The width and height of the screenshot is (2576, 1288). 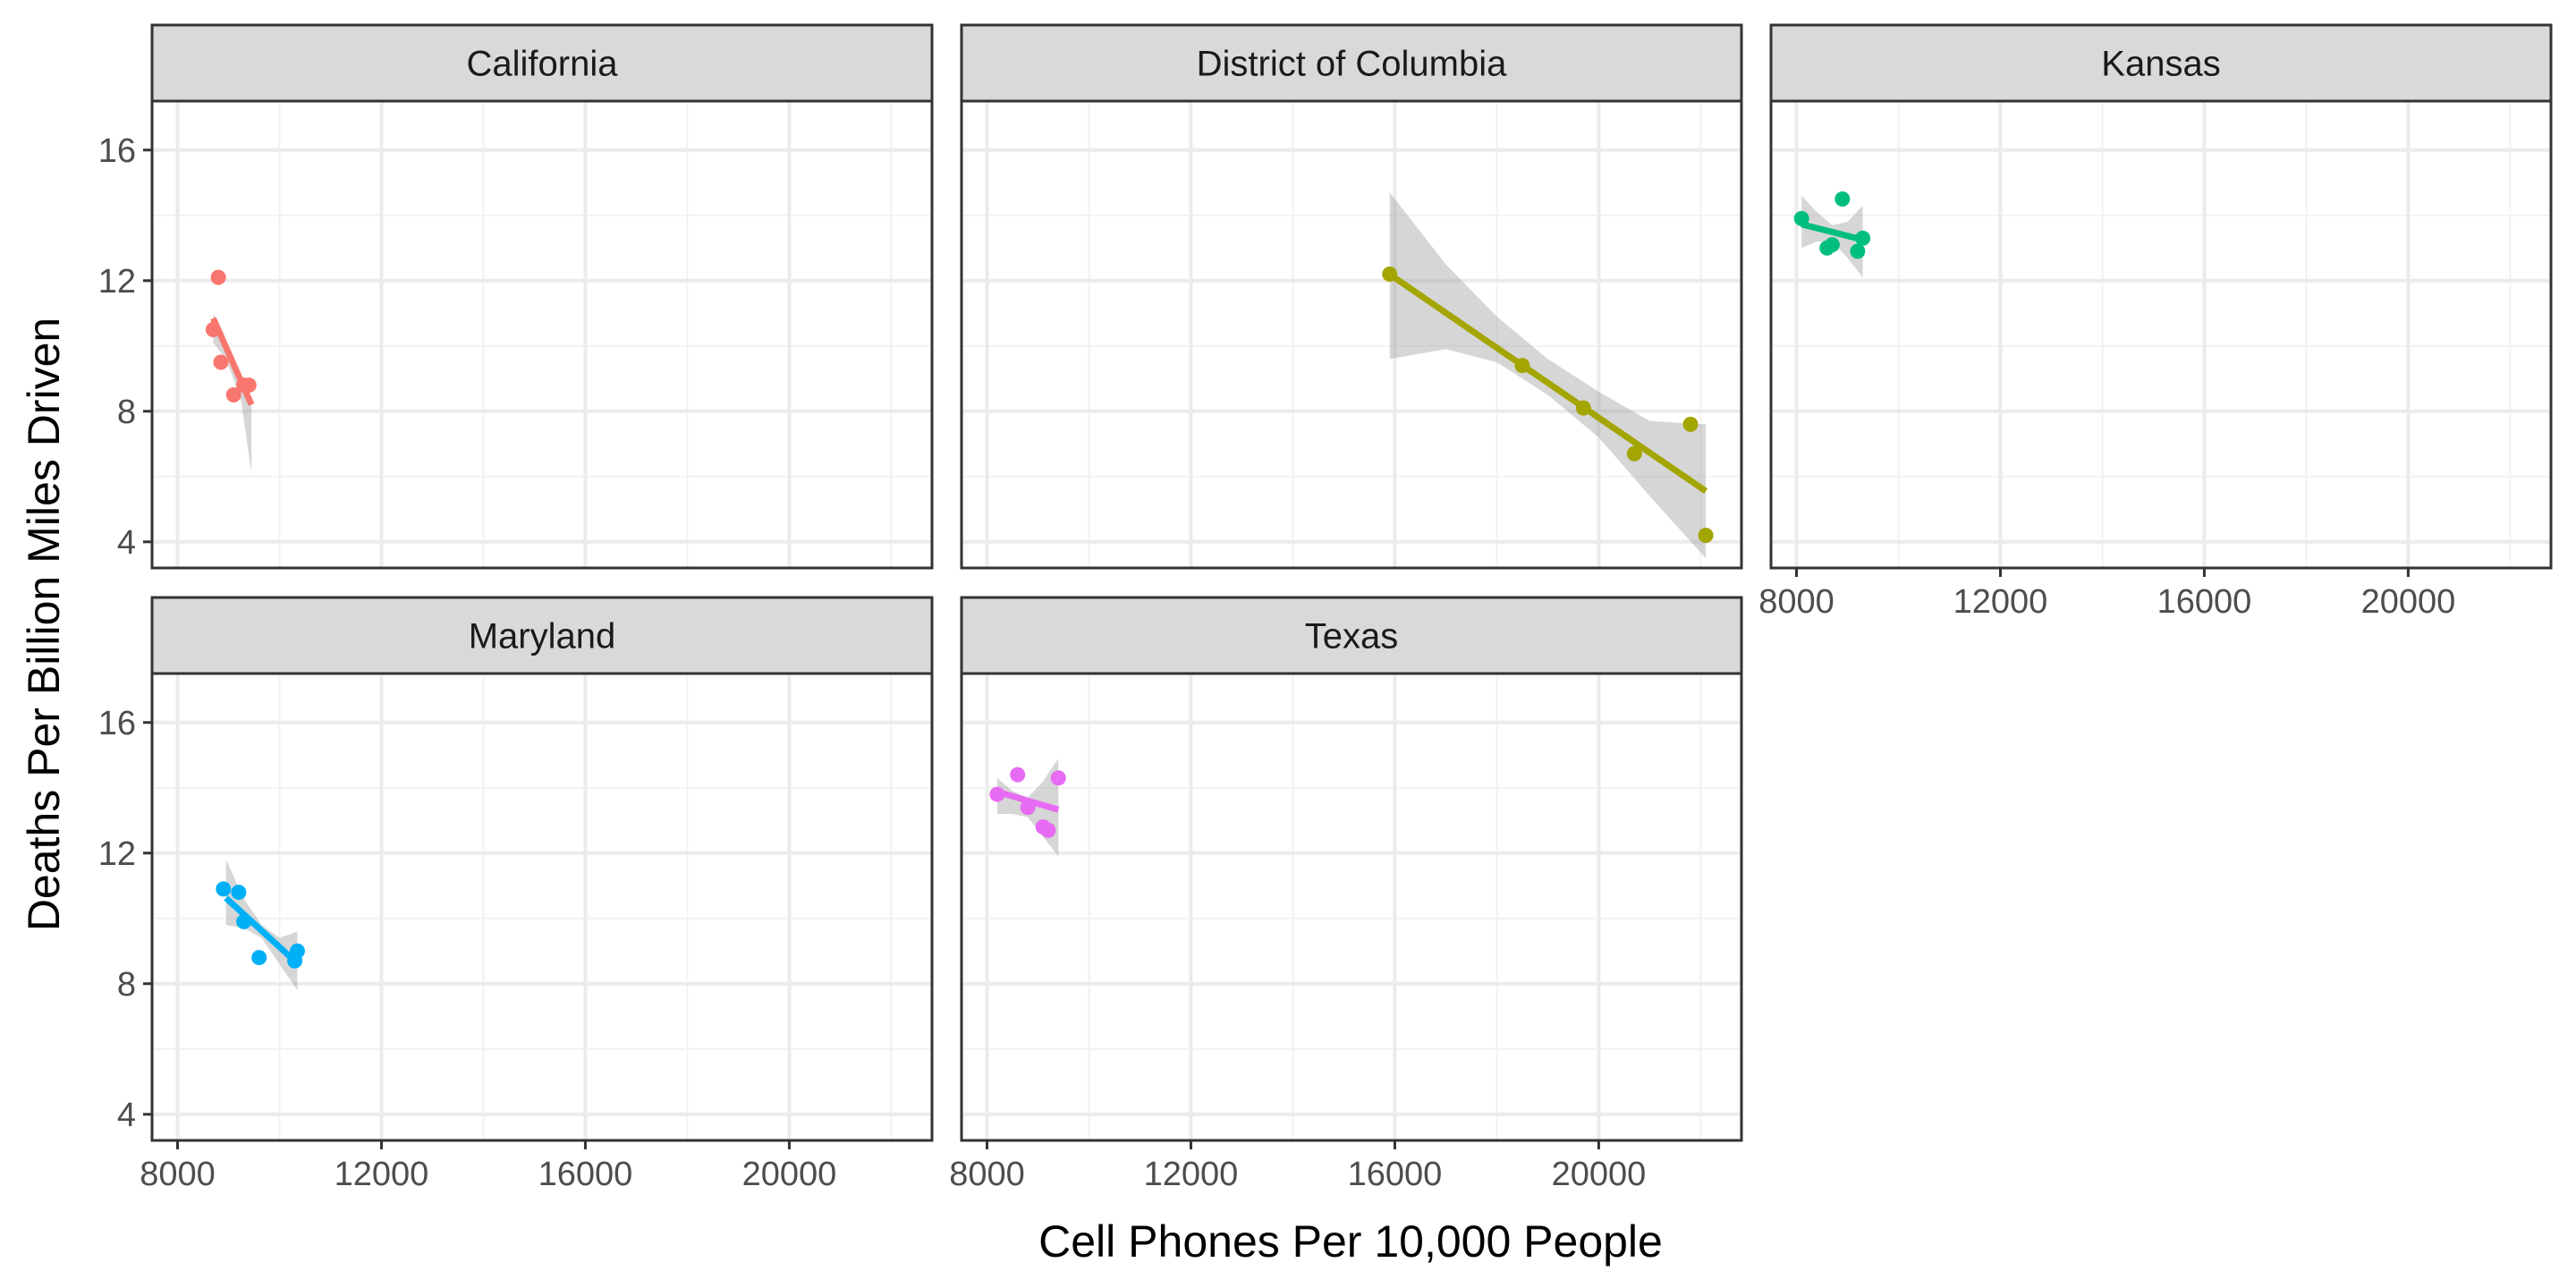 I want to click on panel-kansas-strip-label: Kansas, so click(x=2160, y=64).